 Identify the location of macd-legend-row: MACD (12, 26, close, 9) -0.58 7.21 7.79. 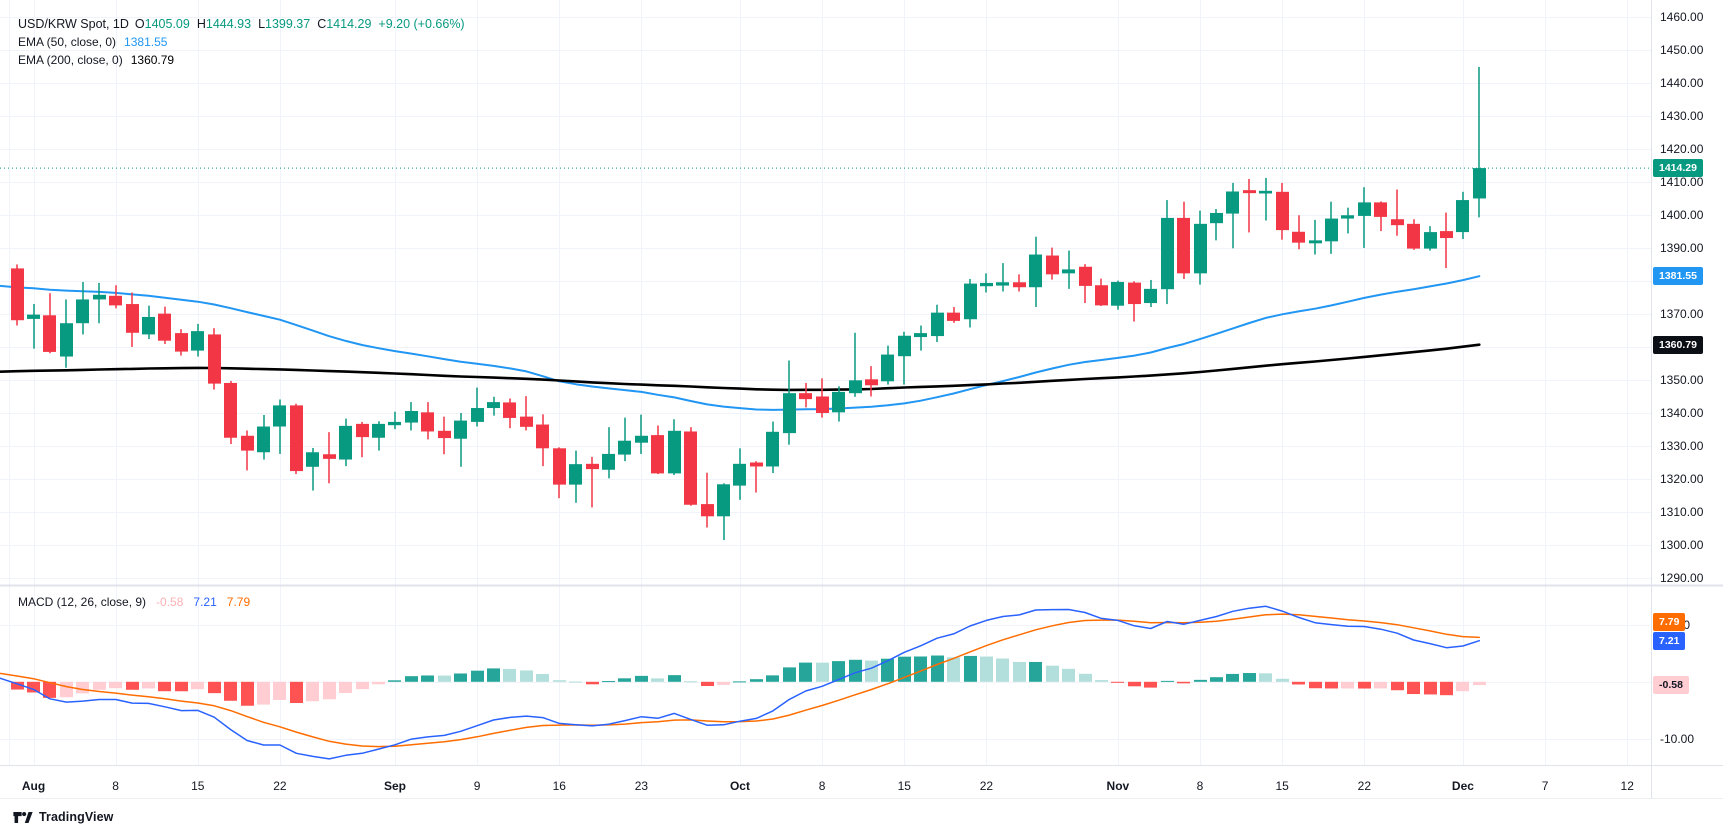
(139, 602).